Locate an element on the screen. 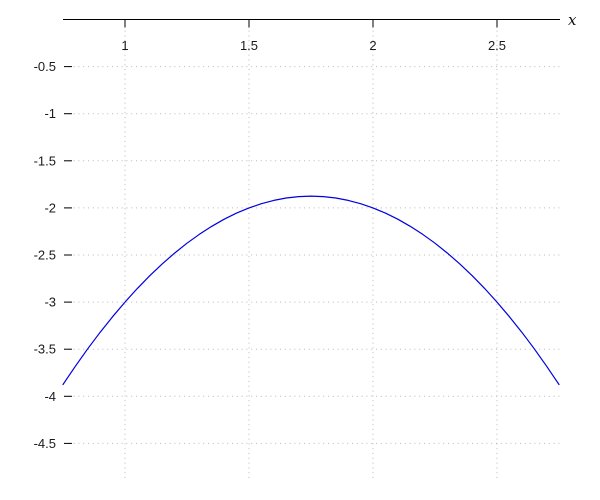  y-tick-label: -3 is located at coordinates (50, 302).